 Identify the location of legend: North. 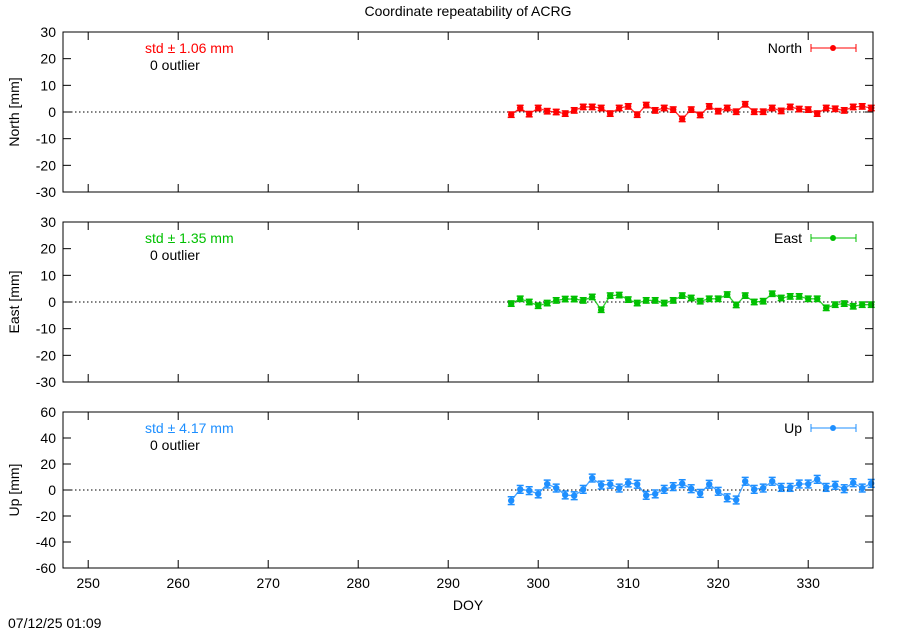
(812, 48).